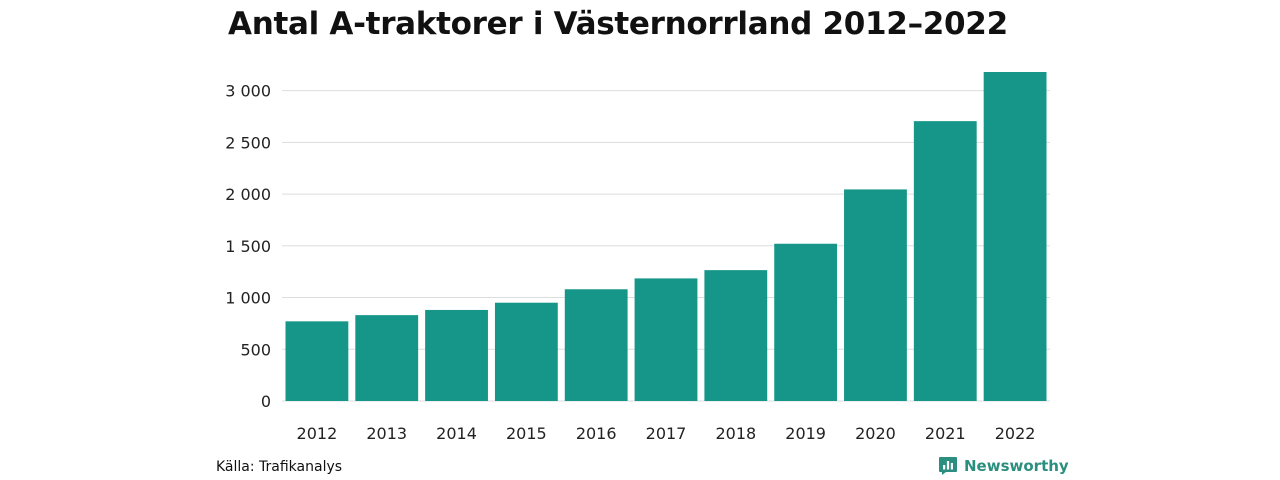 The image size is (1280, 480). I want to click on y-tick-label: 1 000, so click(248, 298).